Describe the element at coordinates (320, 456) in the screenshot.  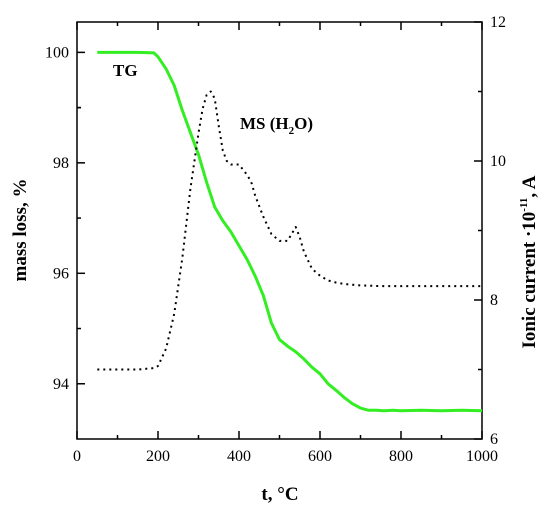
I see `x-tick-label: 600` at that location.